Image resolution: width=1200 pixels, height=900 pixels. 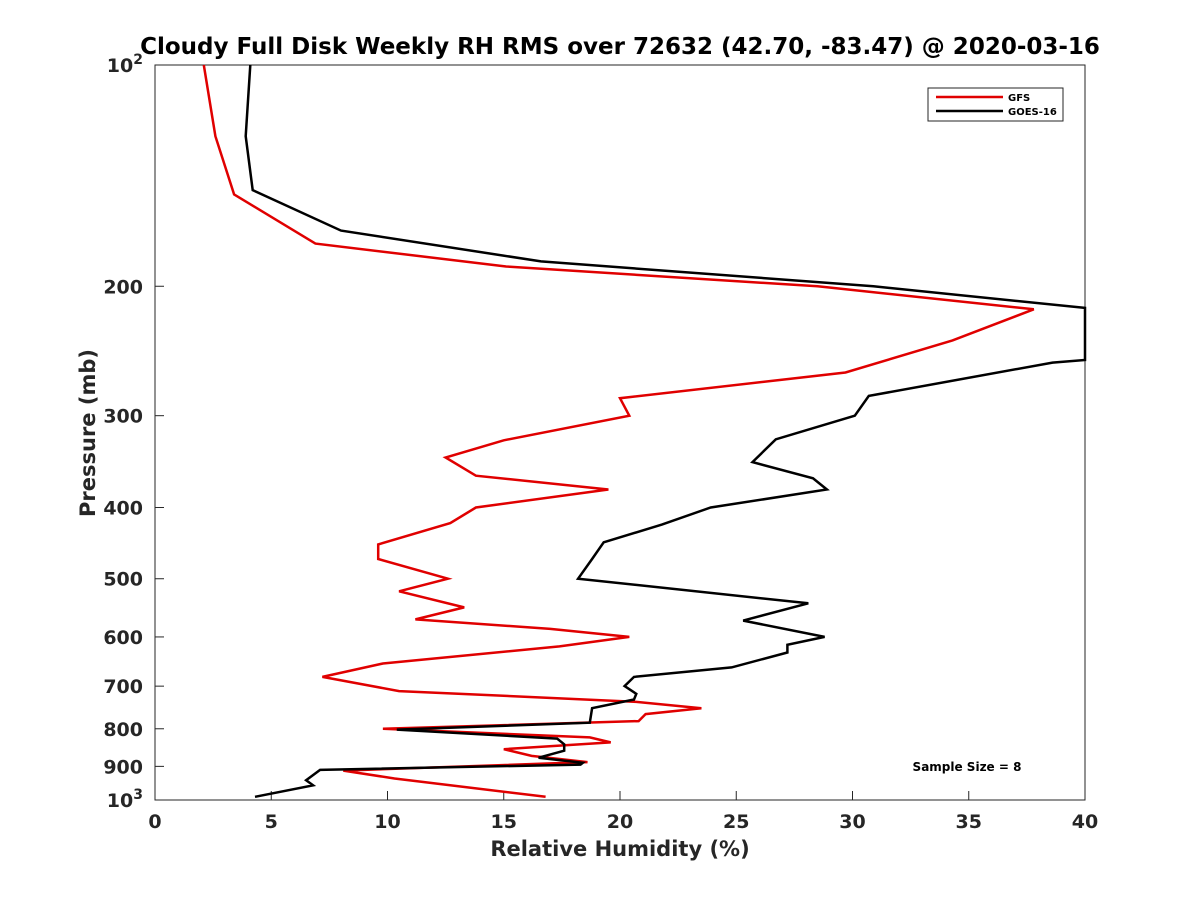 What do you see at coordinates (967, 767) in the screenshot?
I see `sample-size-annotation: Sample Size = 8` at bounding box center [967, 767].